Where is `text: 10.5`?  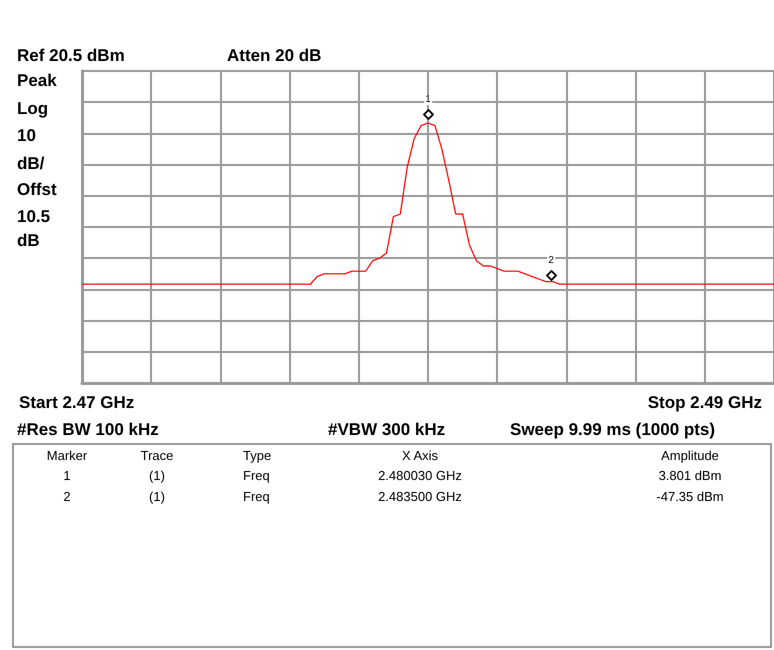 text: 10.5 is located at coordinates (33, 217).